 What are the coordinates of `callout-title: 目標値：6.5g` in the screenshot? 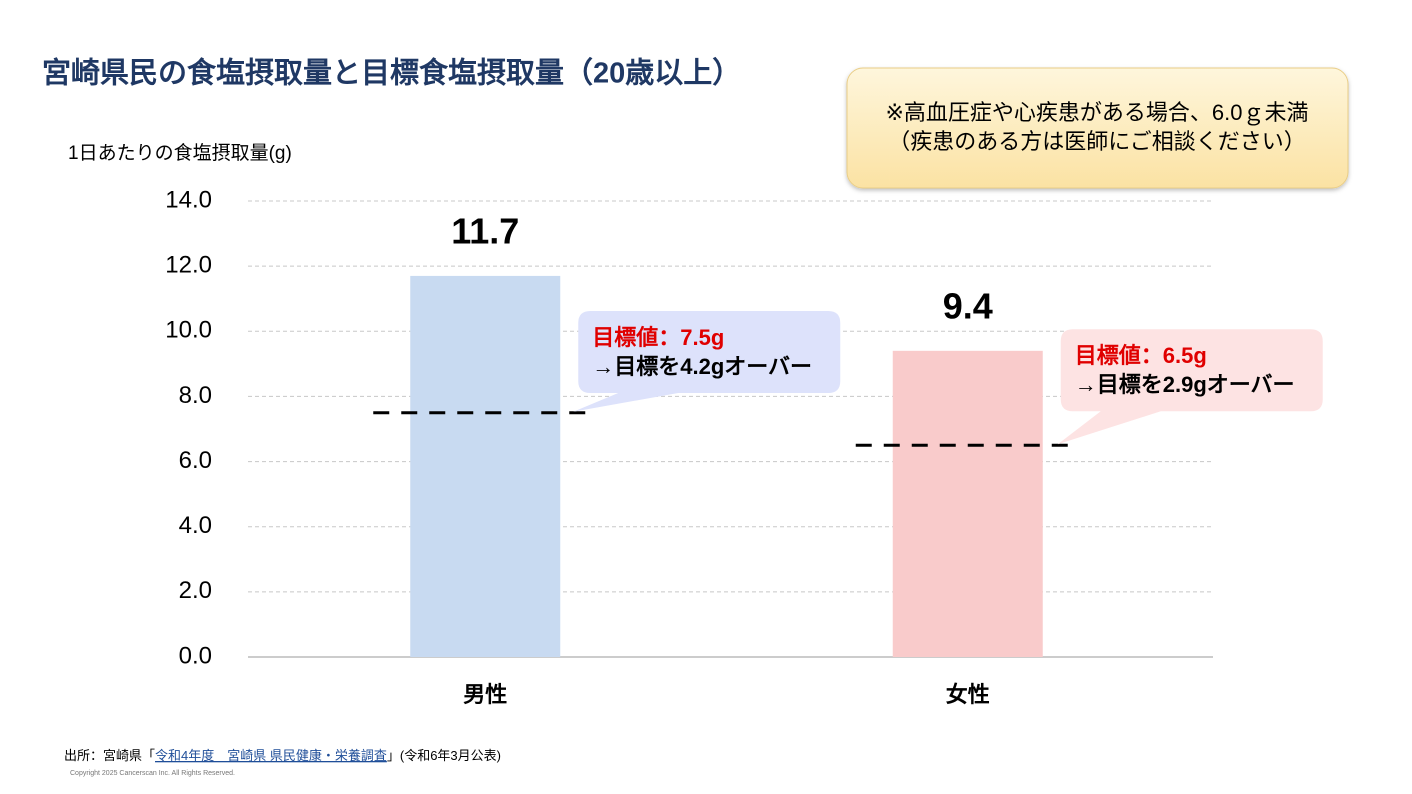 It's located at (1141, 355).